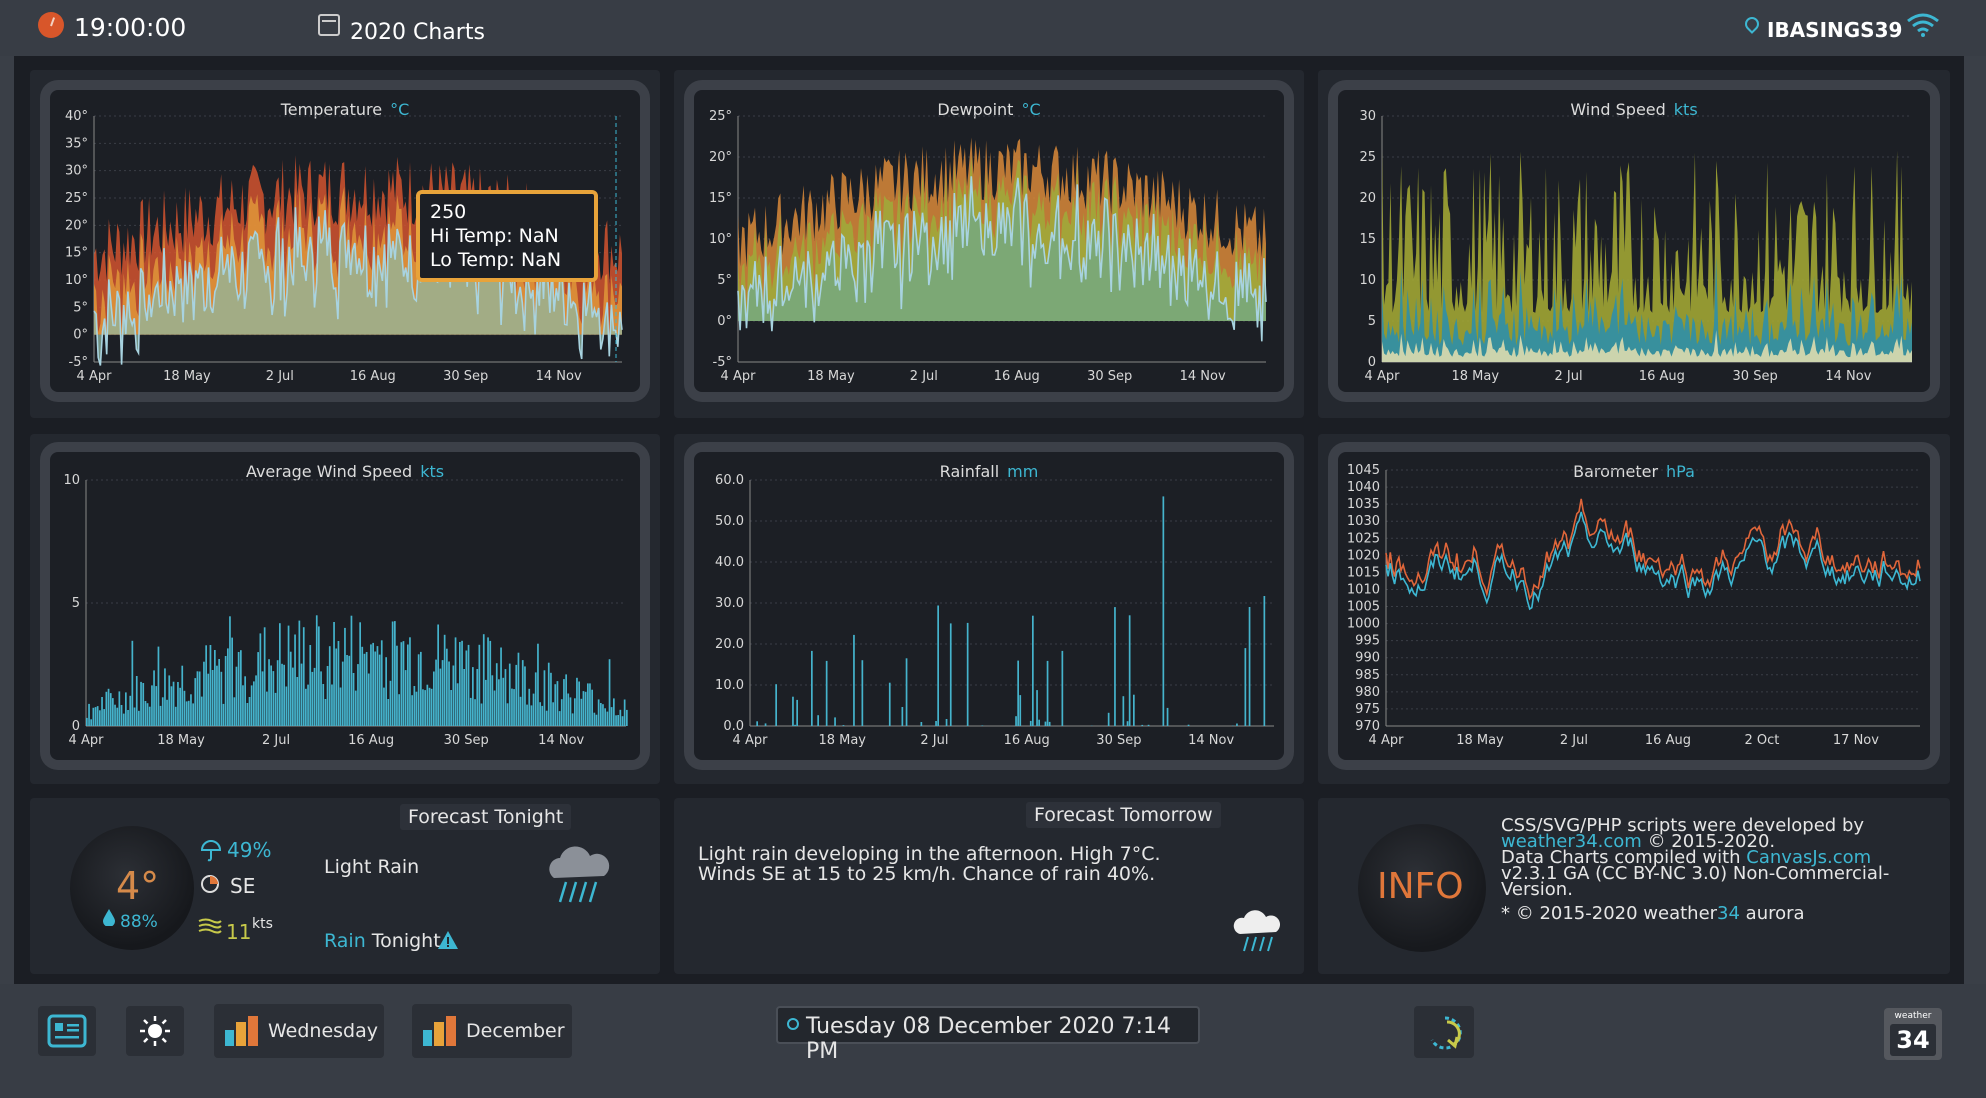 The width and height of the screenshot is (1986, 1098). What do you see at coordinates (1475, 376) in the screenshot?
I see `x-tick-label: 18 May` at bounding box center [1475, 376].